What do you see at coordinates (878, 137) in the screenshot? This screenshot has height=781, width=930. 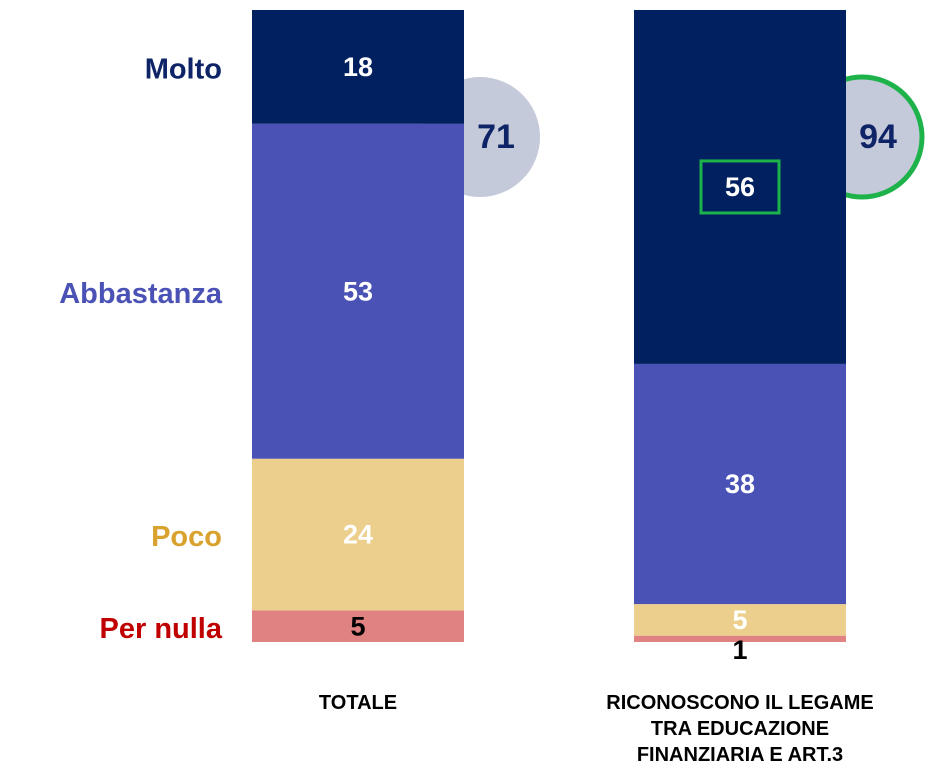 I see `total-label: 94` at bounding box center [878, 137].